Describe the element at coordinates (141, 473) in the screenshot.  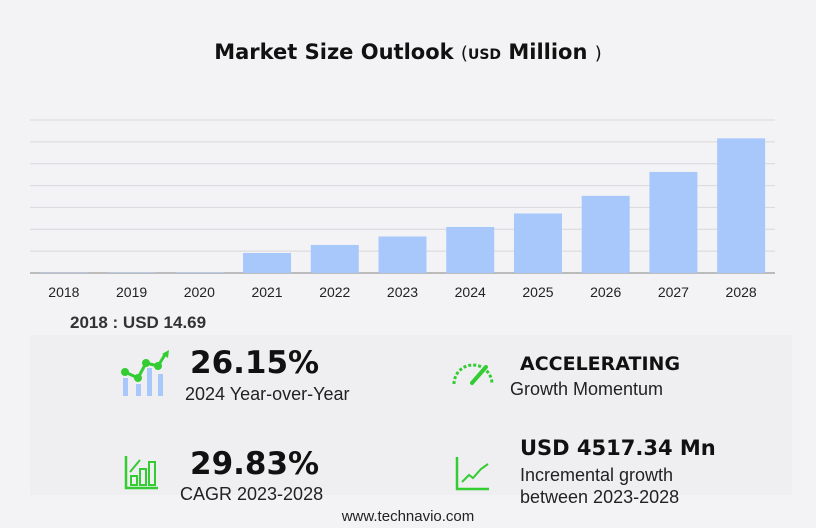
I see `bar-growth-icon` at that location.